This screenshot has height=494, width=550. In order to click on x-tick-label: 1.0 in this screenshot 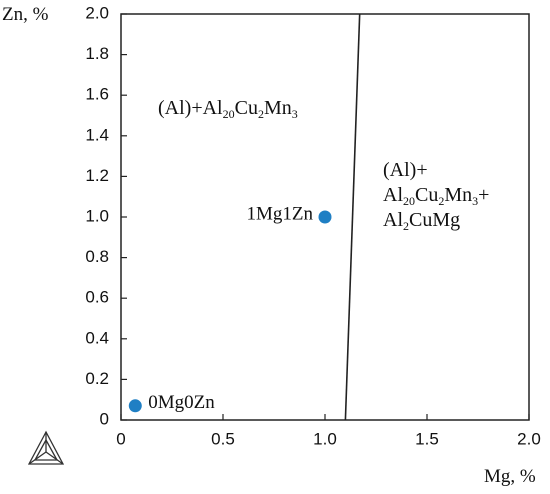, I will do `click(325, 438)`.